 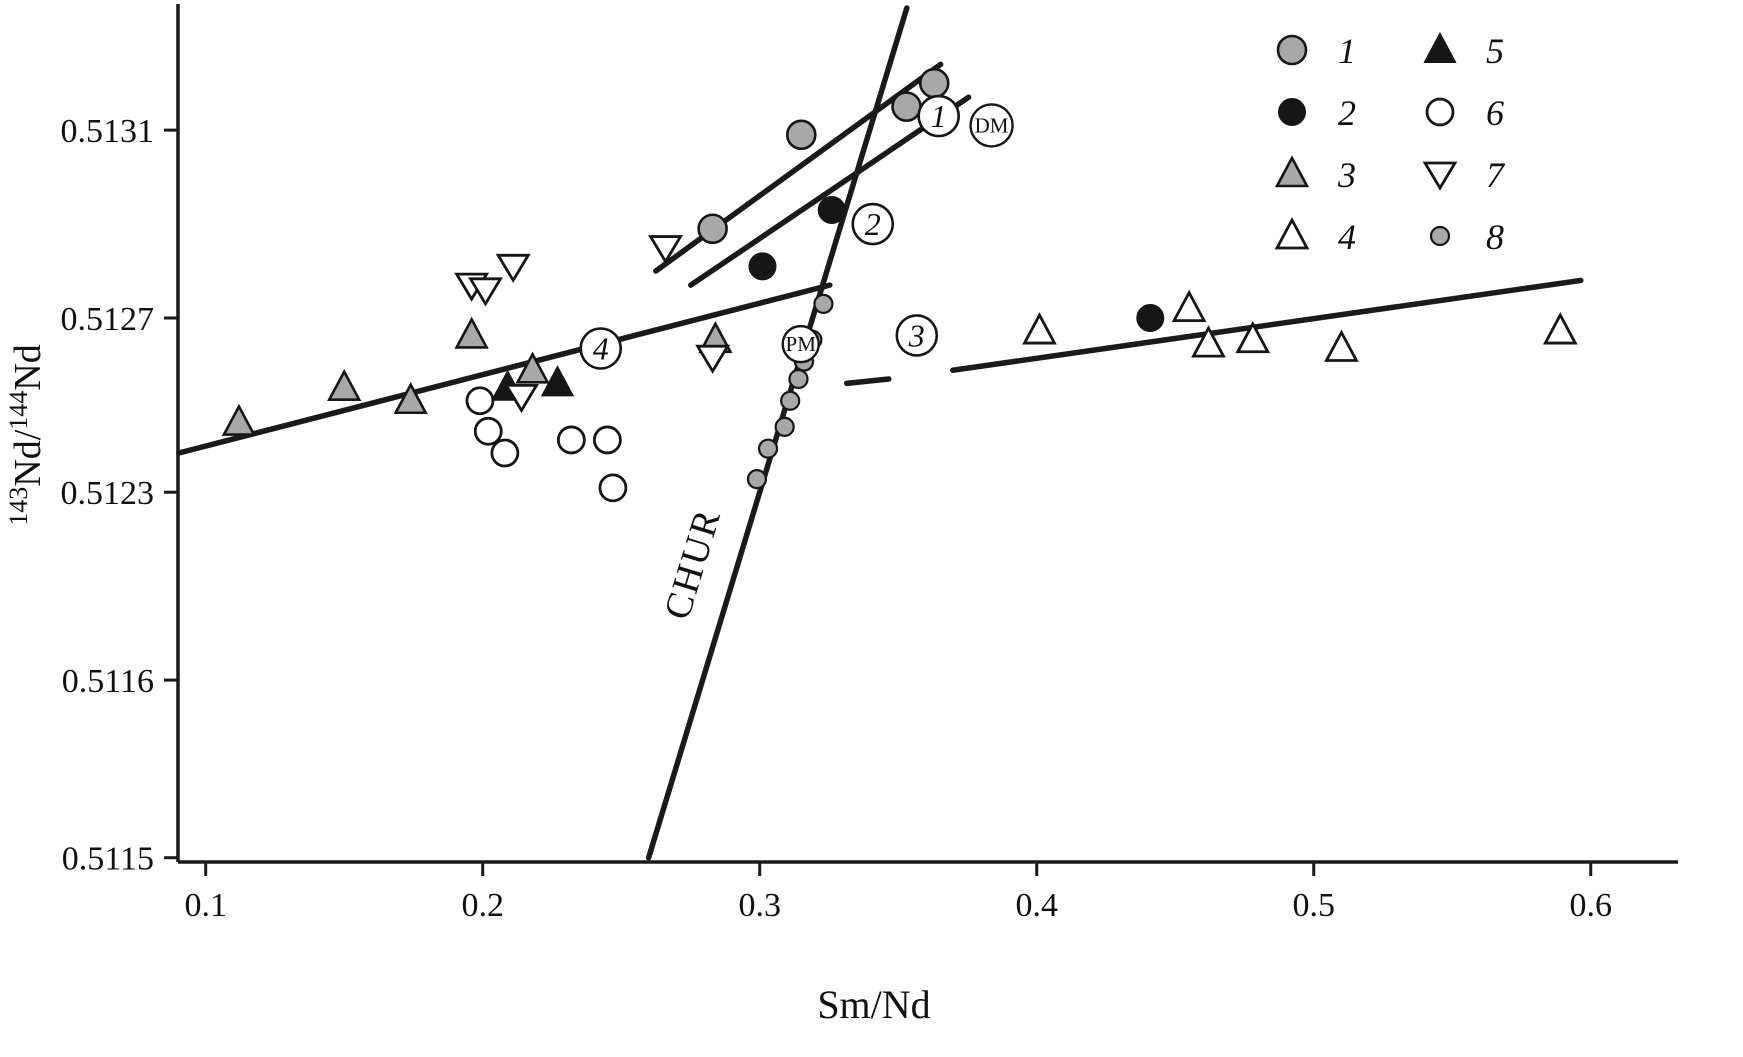 I want to click on legend-label: 1, so click(x=1347, y=51).